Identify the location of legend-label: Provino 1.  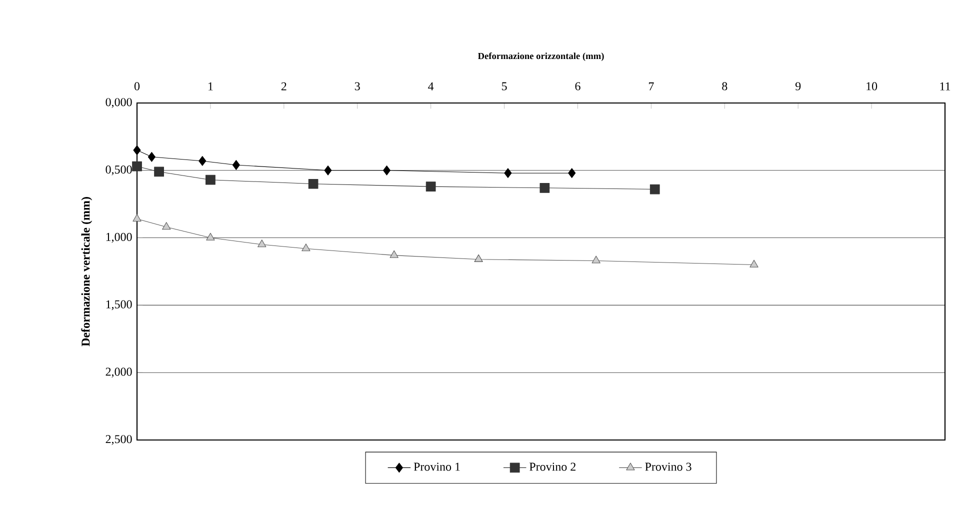
(437, 466).